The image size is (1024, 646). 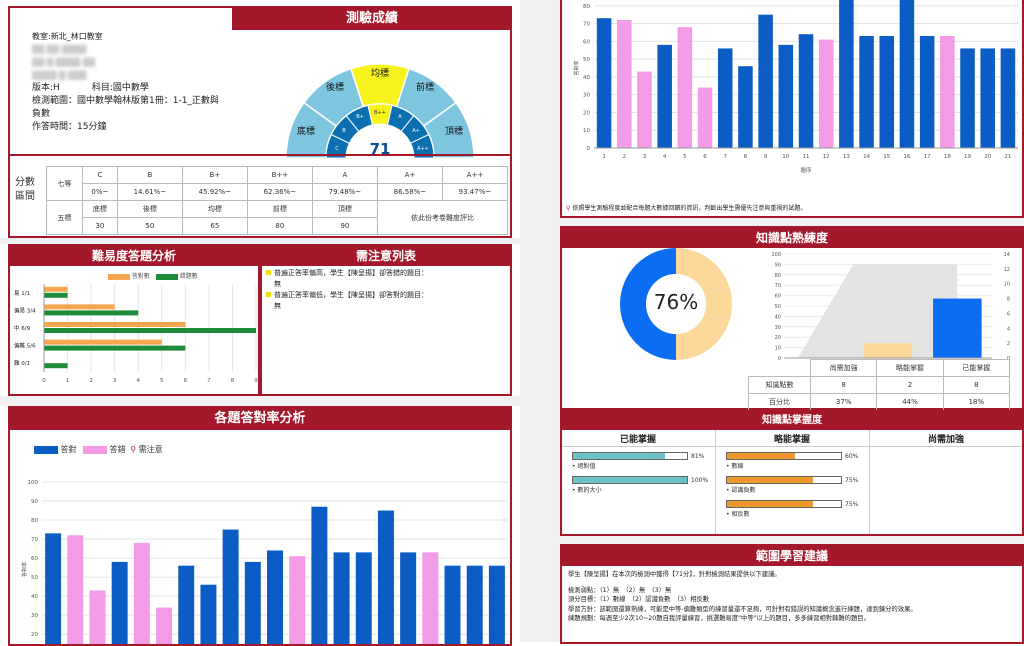 What do you see at coordinates (776, 255) in the screenshot?
I see `y-tick-label: 100` at bounding box center [776, 255].